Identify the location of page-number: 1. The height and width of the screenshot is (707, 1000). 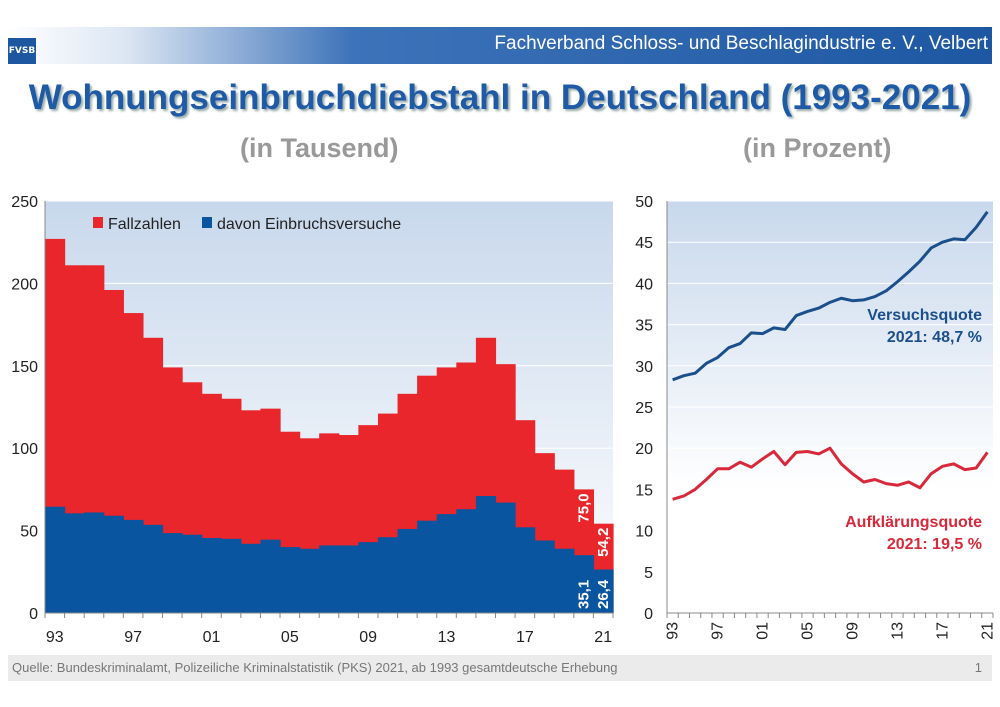
(978, 667).